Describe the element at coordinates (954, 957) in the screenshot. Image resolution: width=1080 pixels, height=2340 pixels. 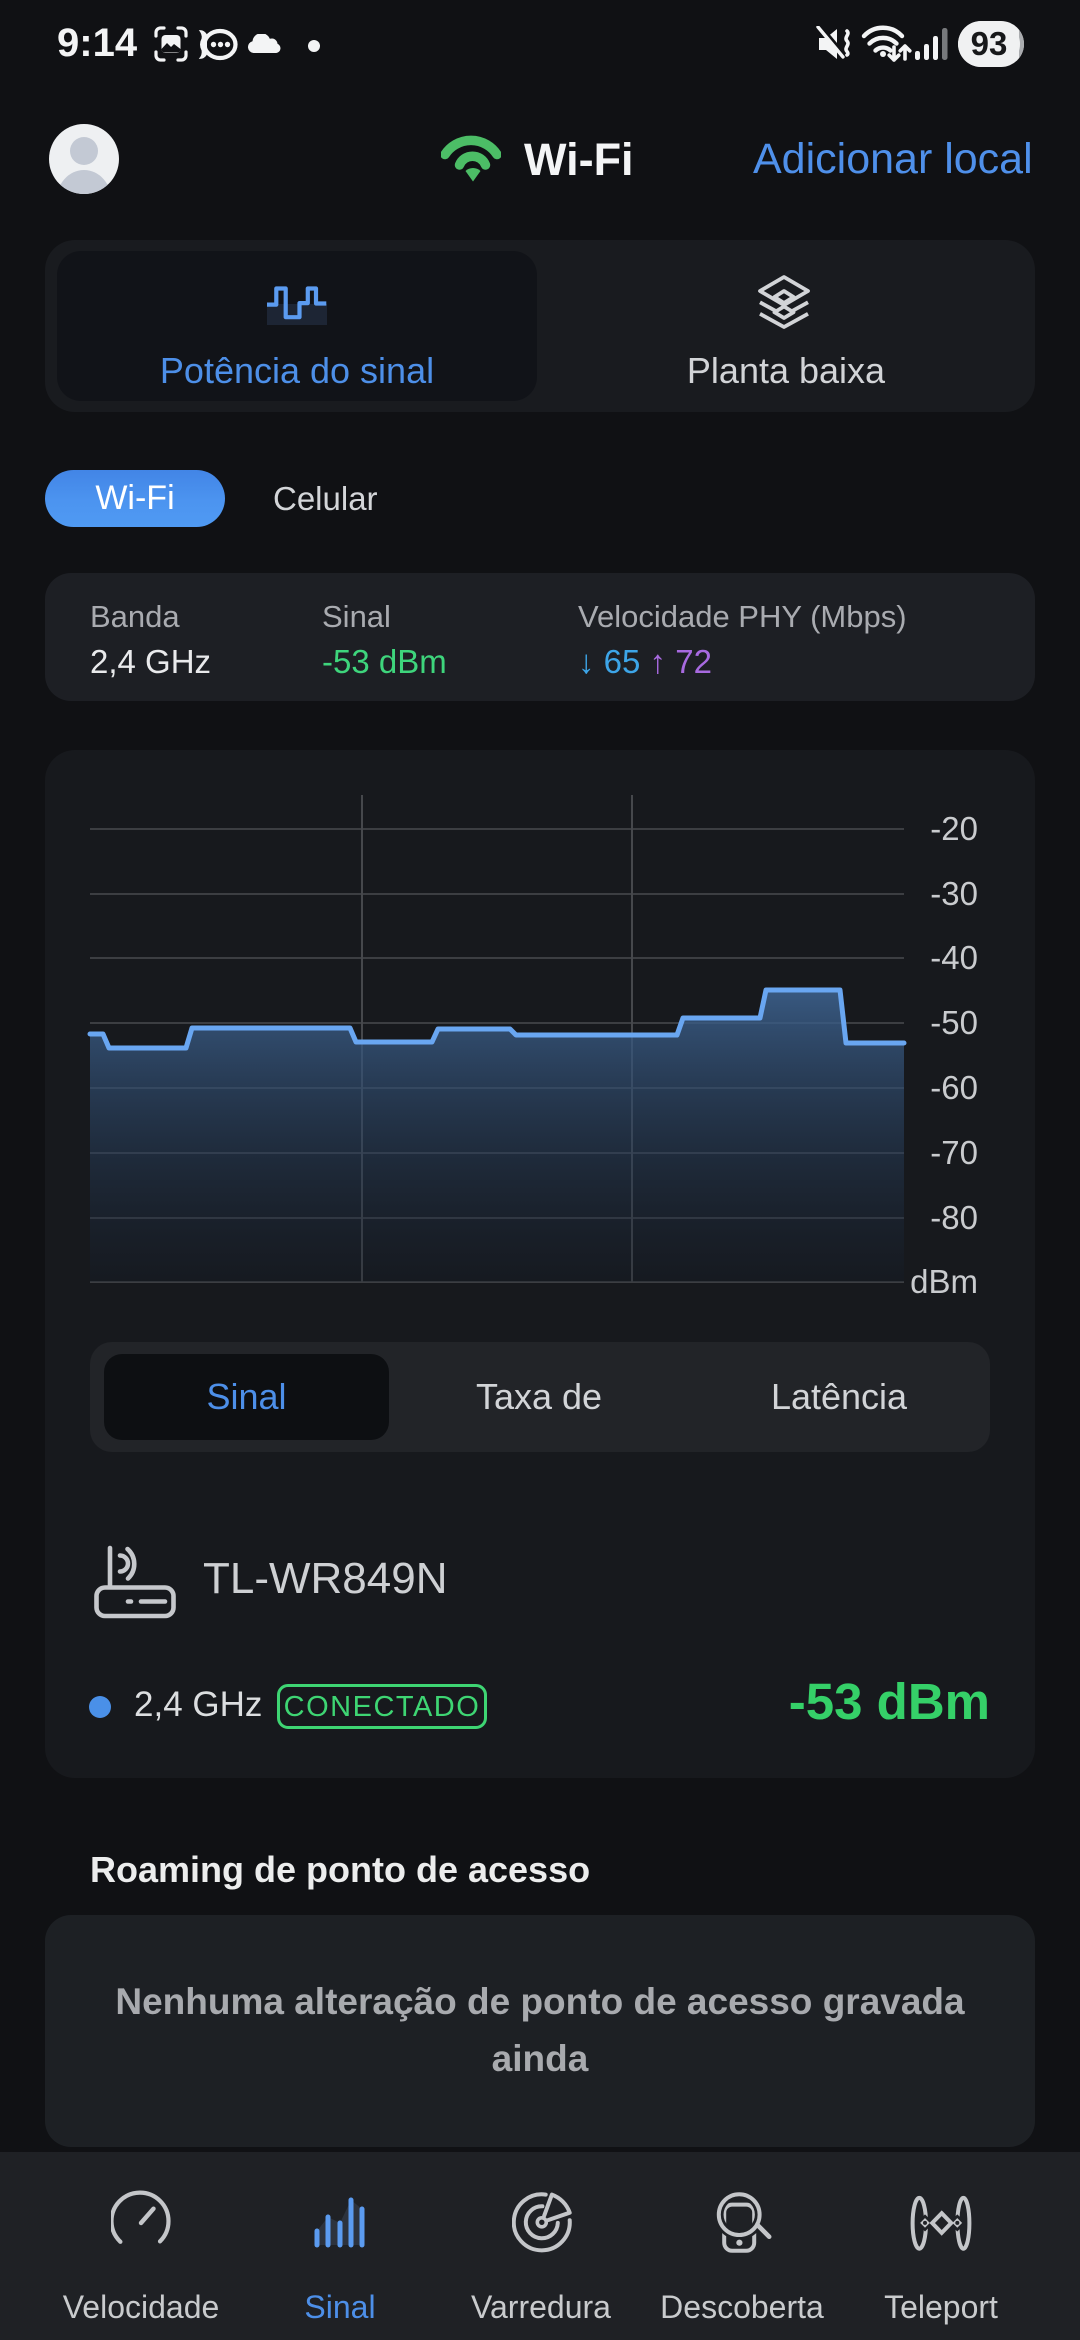
I see `svg-text: -40` at that location.